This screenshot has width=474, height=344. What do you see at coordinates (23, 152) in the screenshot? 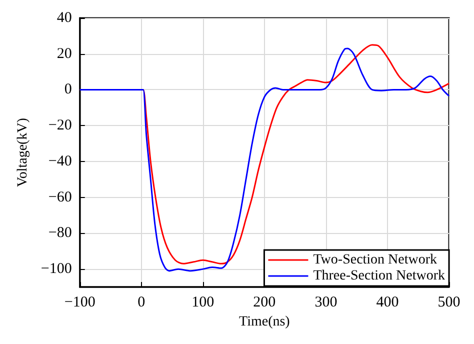
I see `y-axis-title: Voltage(kV)` at bounding box center [23, 152].